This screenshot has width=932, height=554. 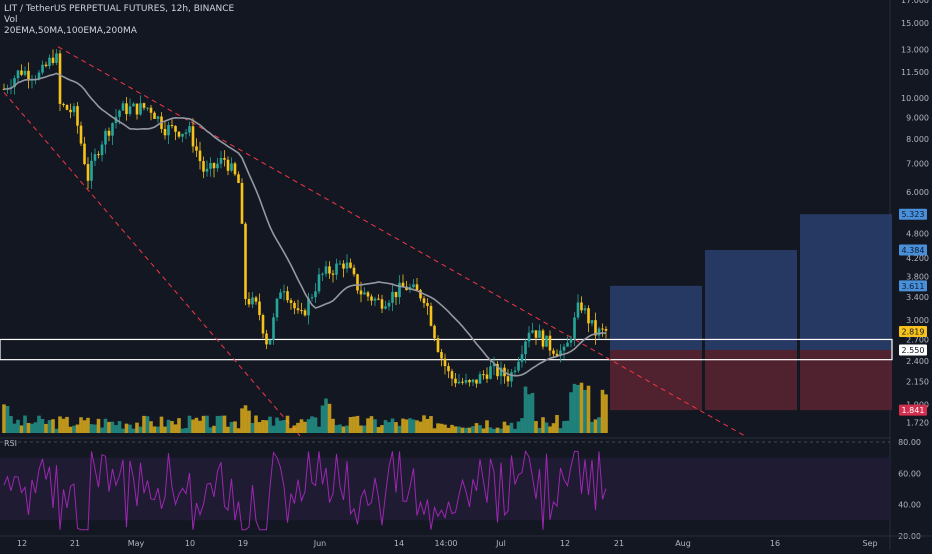 What do you see at coordinates (917, 297) in the screenshot?
I see `price-tick-12: 3.400` at bounding box center [917, 297].